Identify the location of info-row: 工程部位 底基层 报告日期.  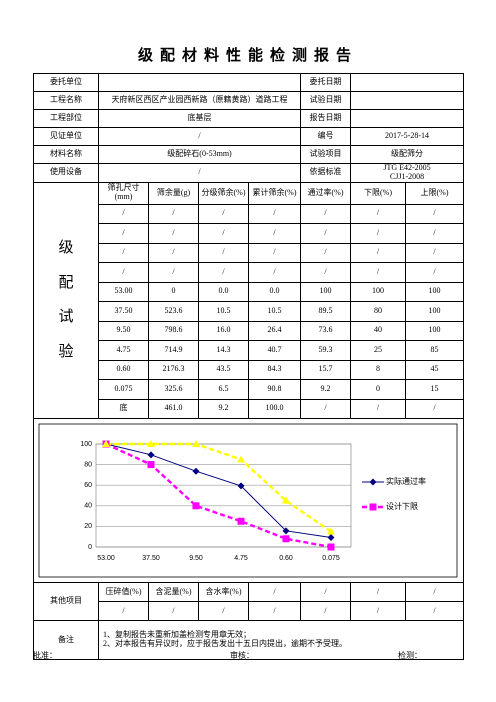
(248, 118).